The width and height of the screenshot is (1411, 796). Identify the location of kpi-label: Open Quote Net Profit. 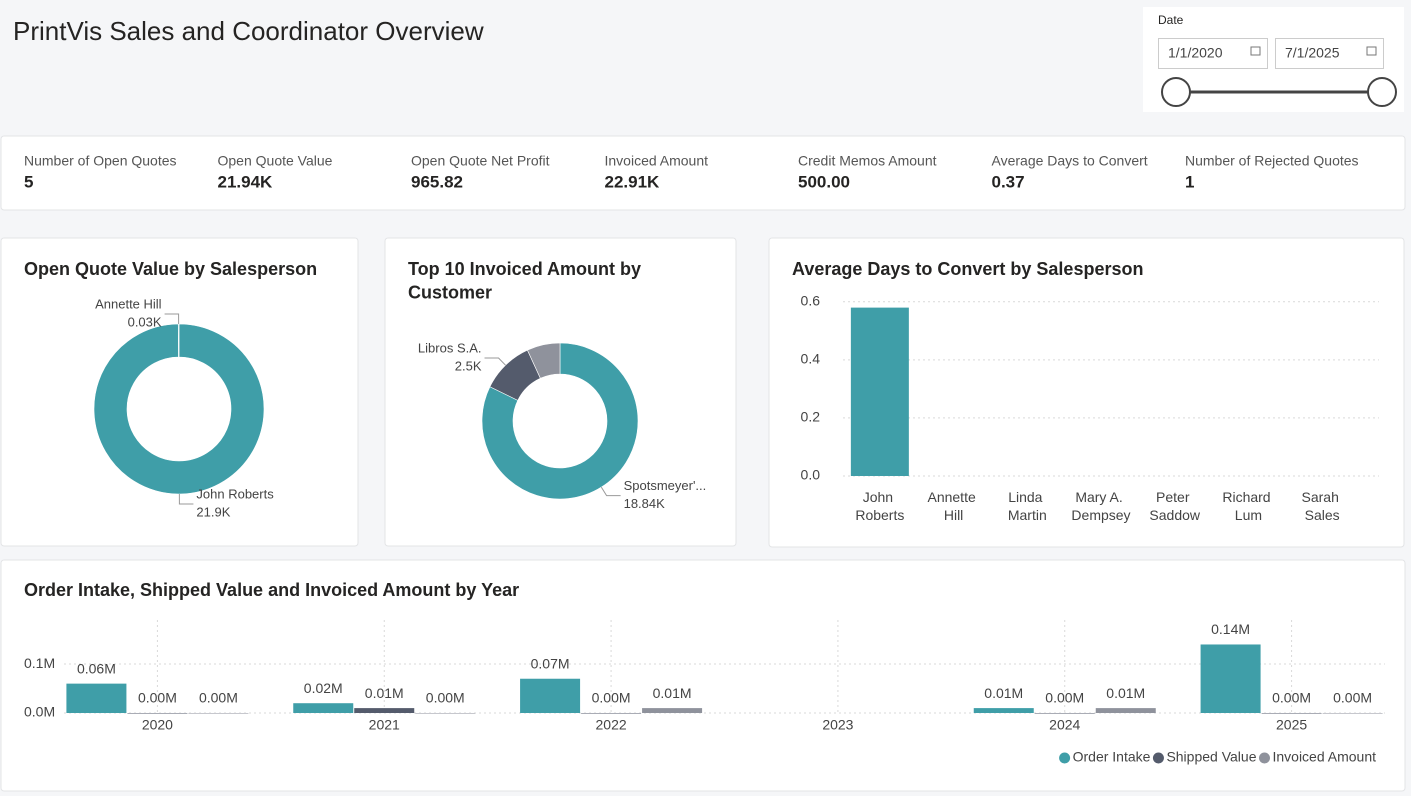
(480, 161).